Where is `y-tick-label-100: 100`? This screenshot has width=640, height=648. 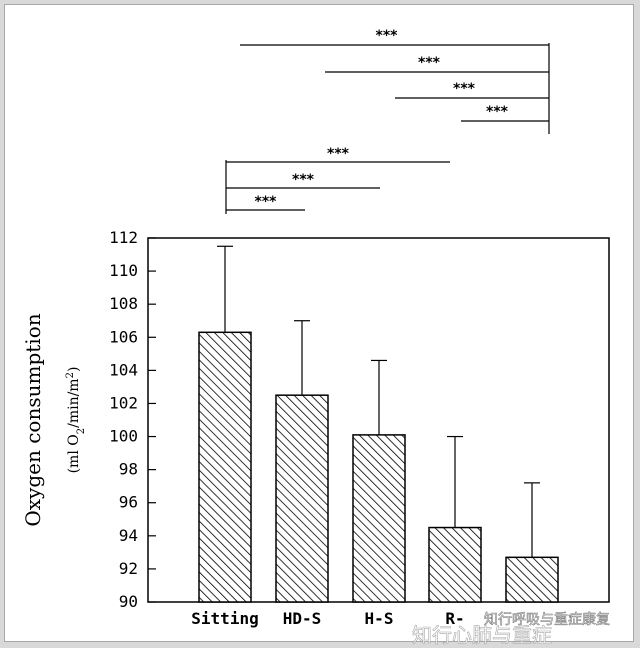 y-tick-label-100: 100 is located at coordinates (123, 436).